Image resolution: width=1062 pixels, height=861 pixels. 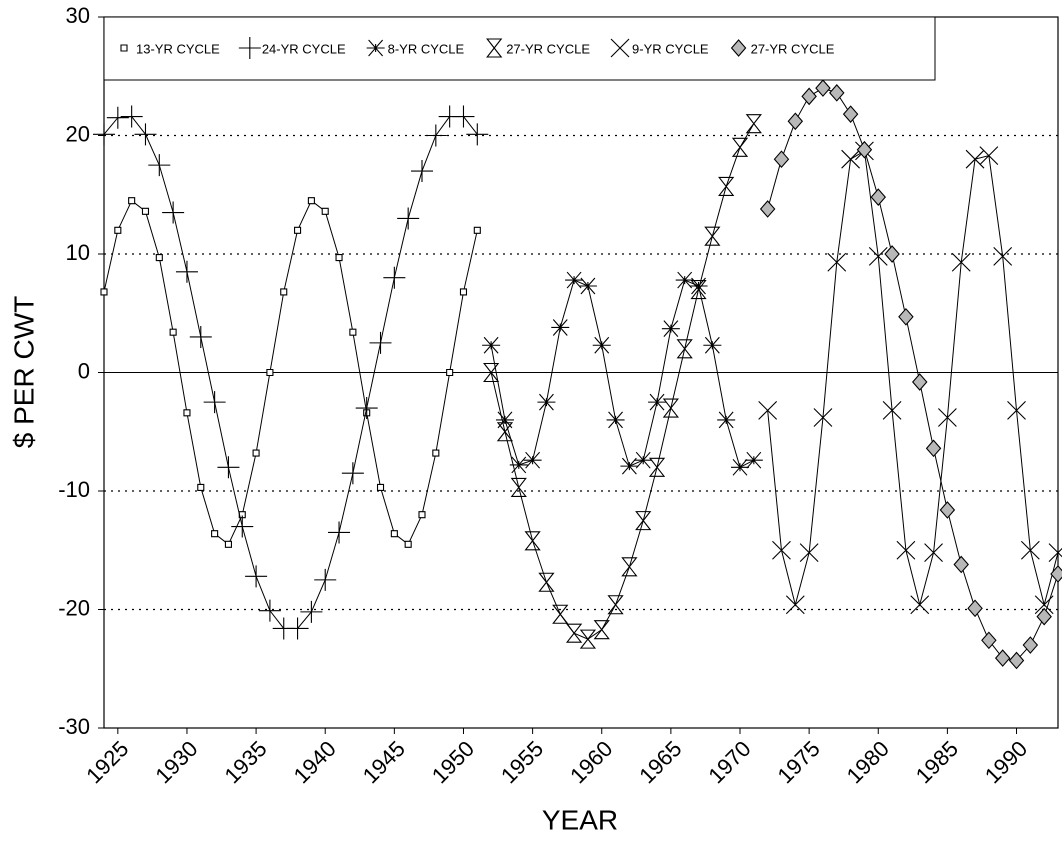 What do you see at coordinates (315, 762) in the screenshot?
I see `x-tick-label: 1940` at bounding box center [315, 762].